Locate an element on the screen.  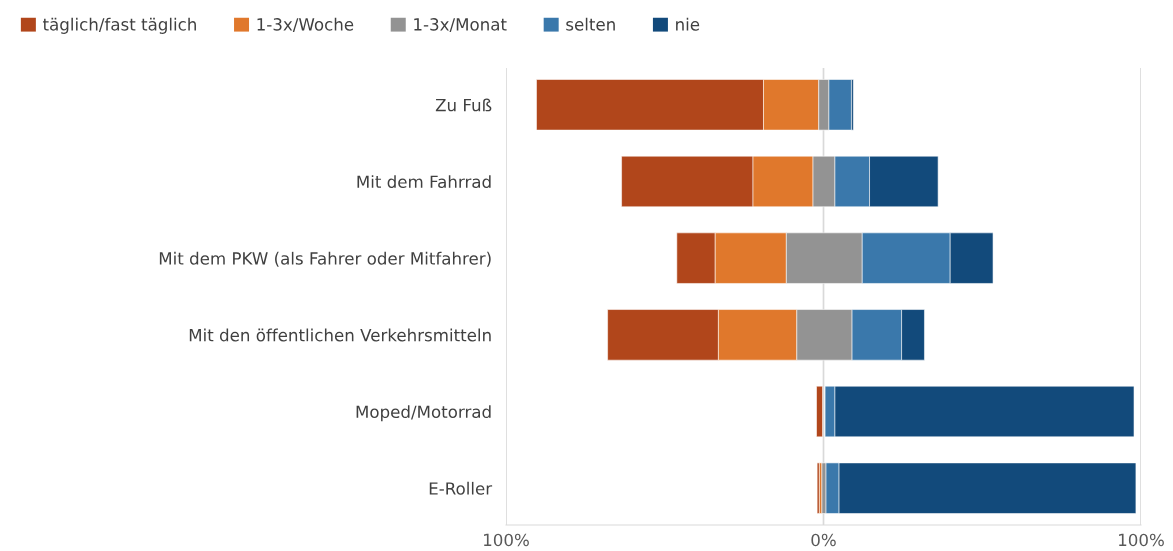
y-tick-label: Moped/Motorrad is located at coordinates (423, 413).